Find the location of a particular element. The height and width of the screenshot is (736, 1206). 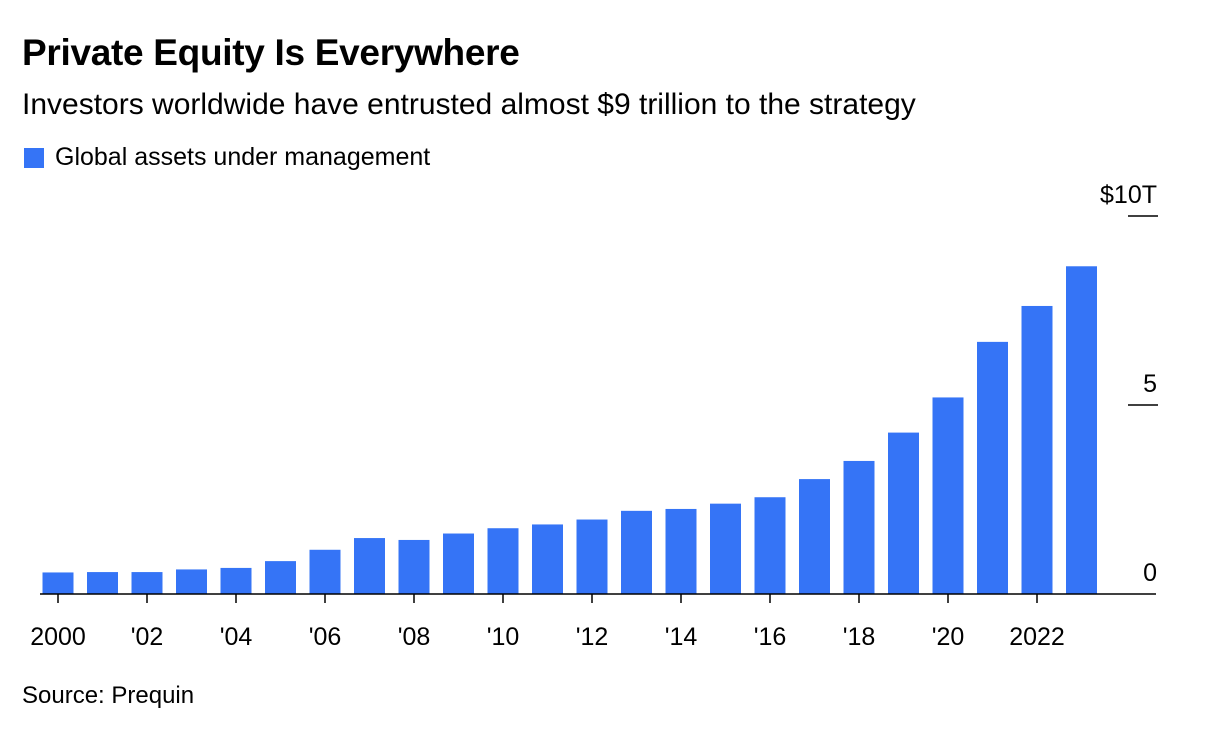

bar-2008 is located at coordinates (414, 566).